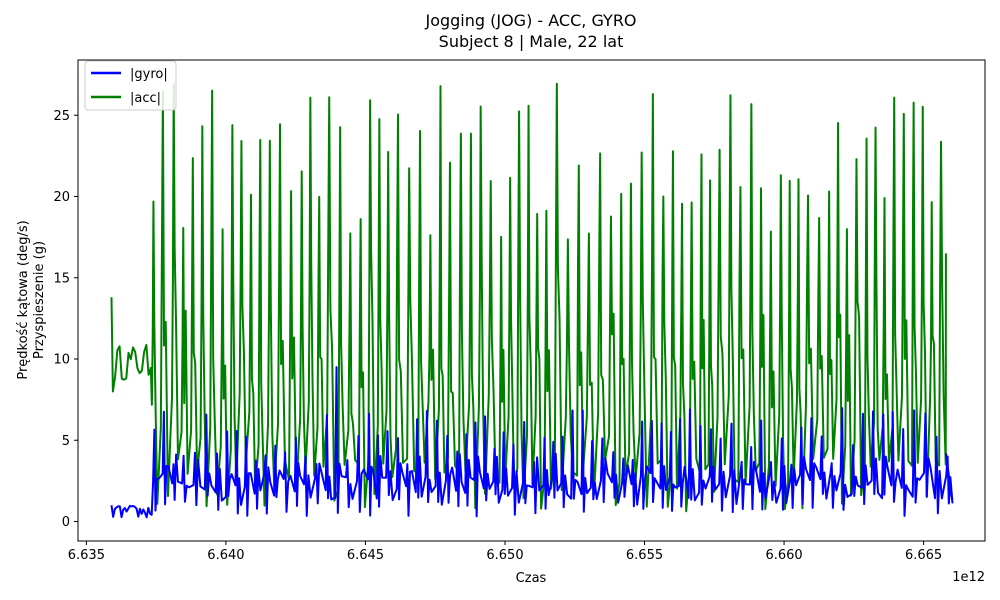 The height and width of the screenshot is (600, 1000). I want to click on y-axis-label-2: Przyspieszenie (g), so click(39, 300).